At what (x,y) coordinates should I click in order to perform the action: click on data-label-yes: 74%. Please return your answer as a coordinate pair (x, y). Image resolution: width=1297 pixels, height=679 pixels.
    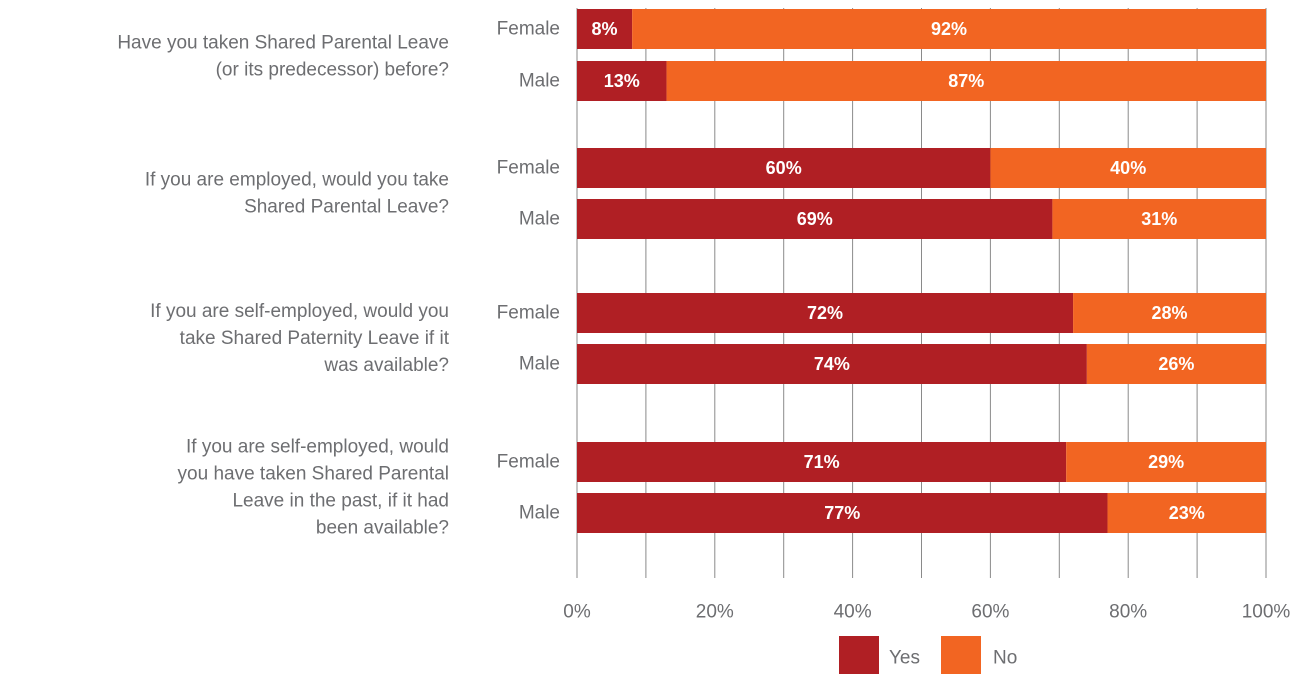
    Looking at the image, I should click on (832, 364).